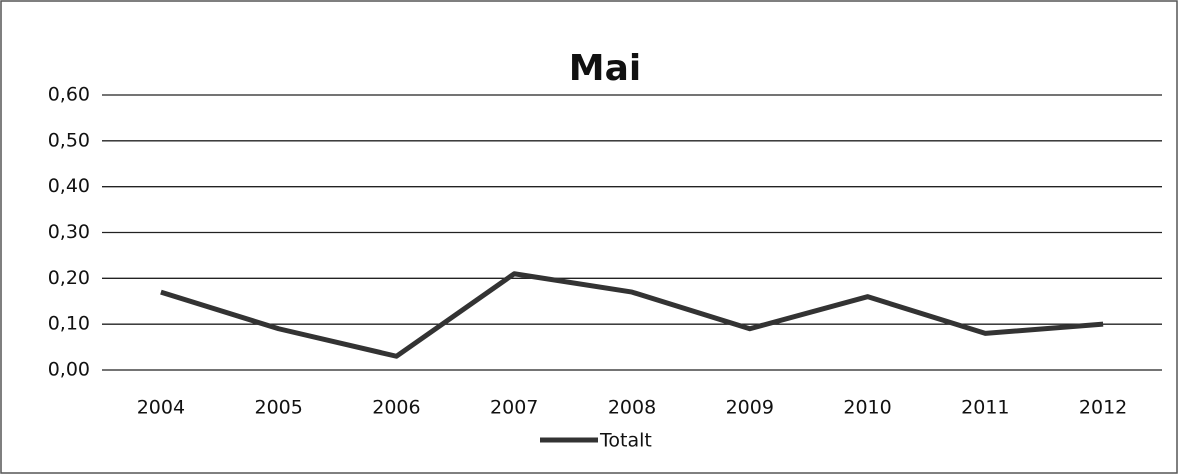 This screenshot has width=1178, height=474. I want to click on x-tick-label: 2004, so click(161, 408).